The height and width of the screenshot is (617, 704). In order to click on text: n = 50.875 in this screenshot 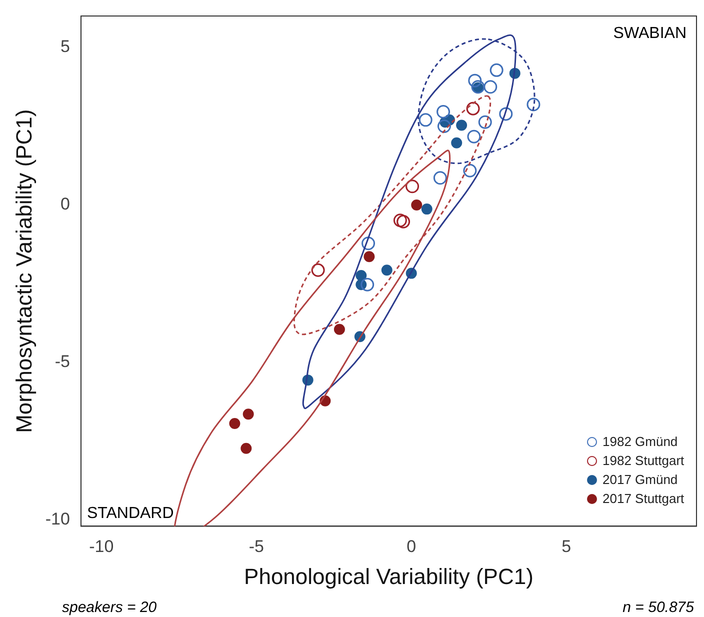, I will do `click(658, 607)`.